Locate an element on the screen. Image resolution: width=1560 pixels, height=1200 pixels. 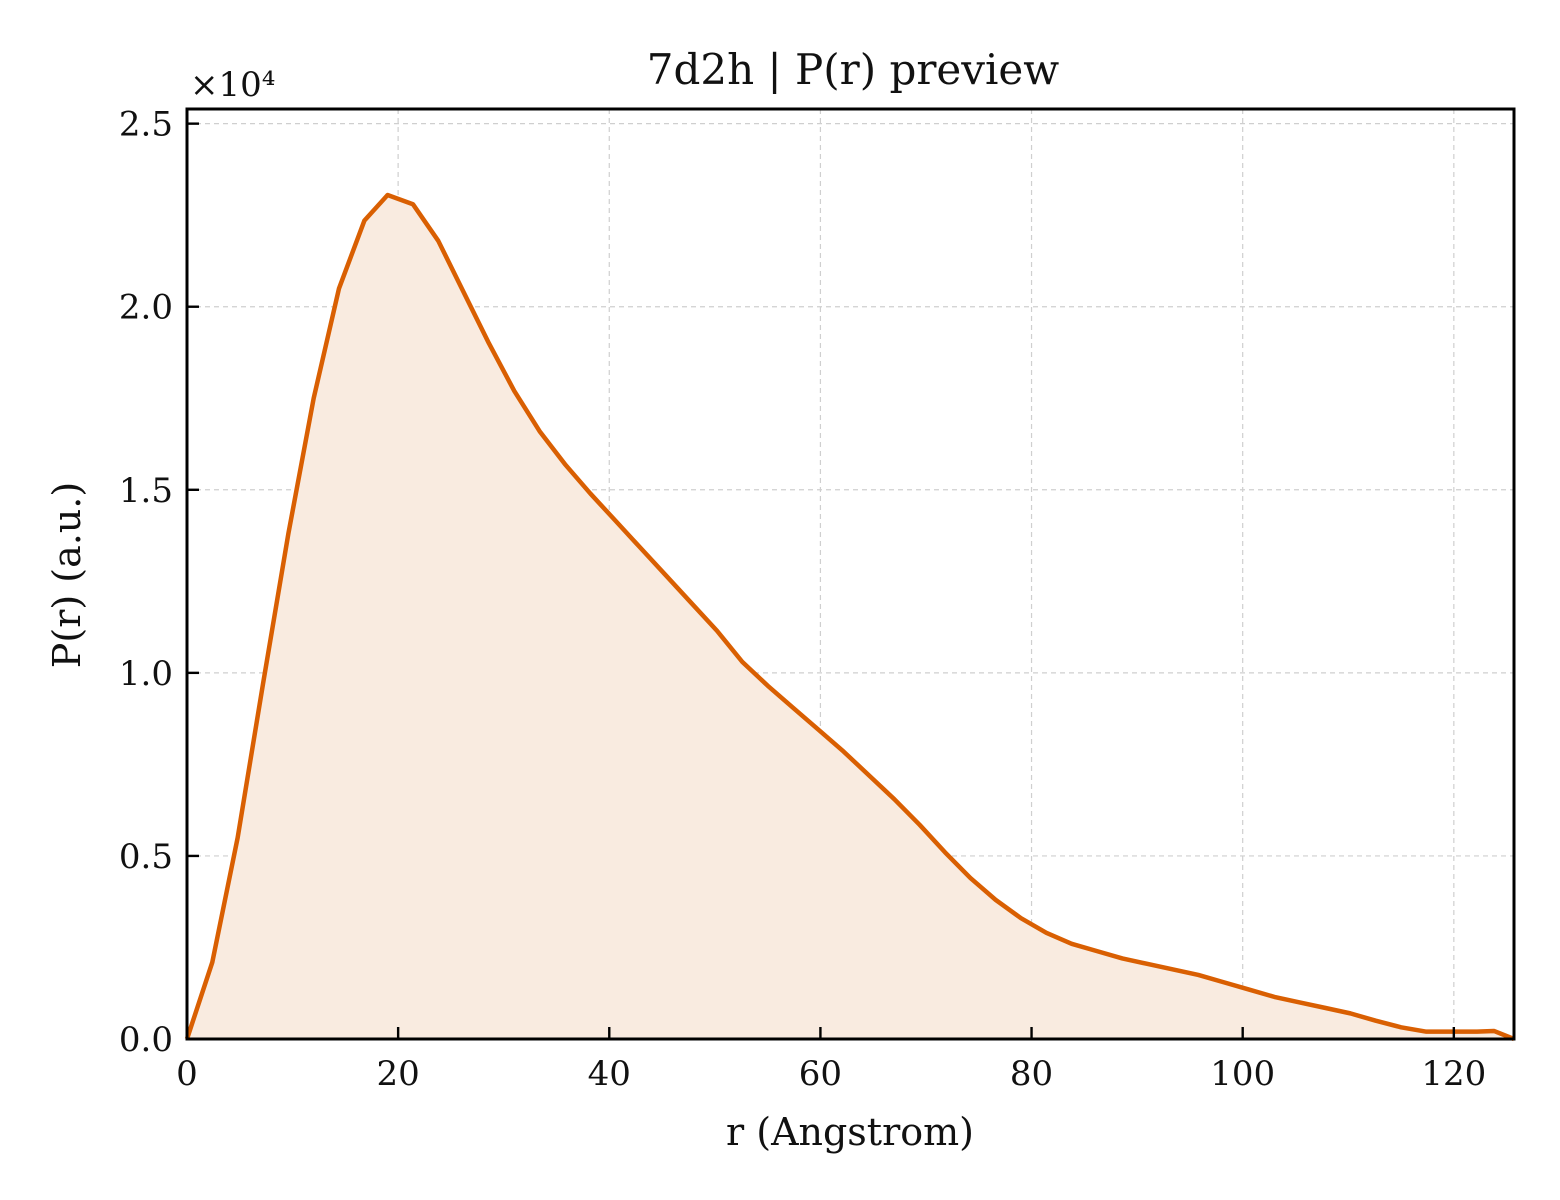
x-tick-label: 120 is located at coordinates (1453, 1074).